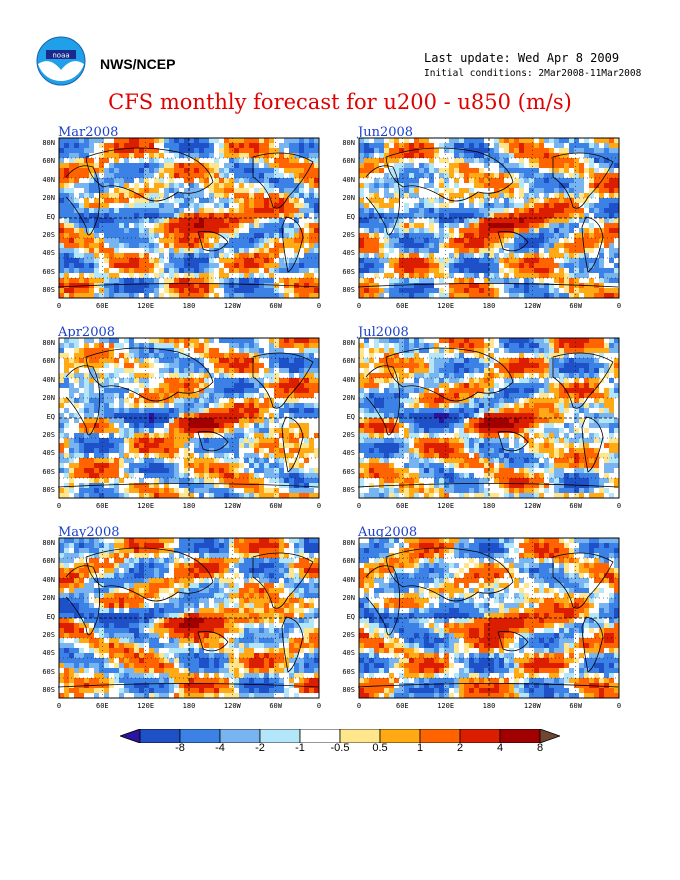 This screenshot has width=680, height=880. Describe the element at coordinates (460, 748) in the screenshot. I see `colorbar-label: 2` at that location.